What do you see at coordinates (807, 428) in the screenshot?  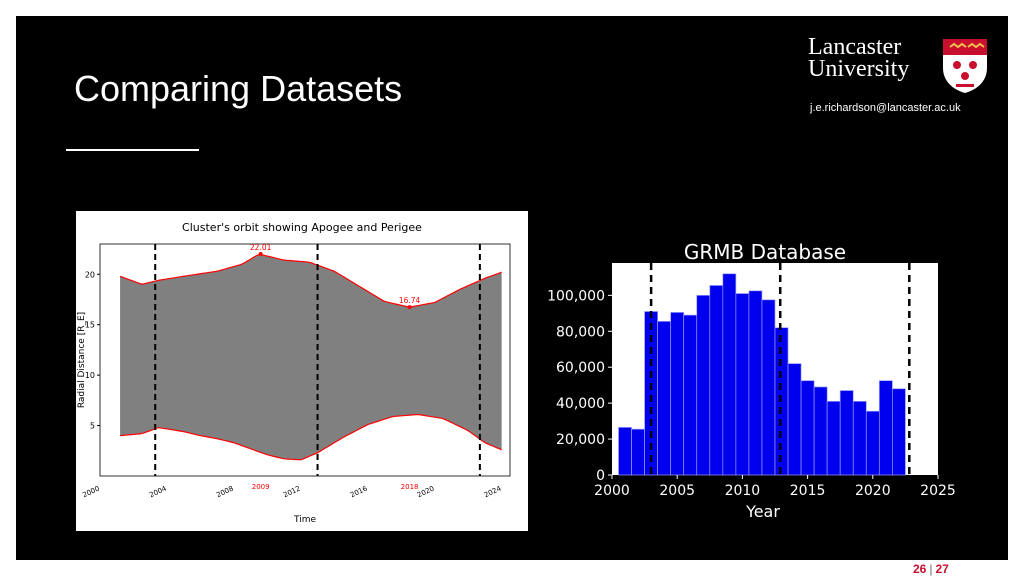 I see `bar-2015` at bounding box center [807, 428].